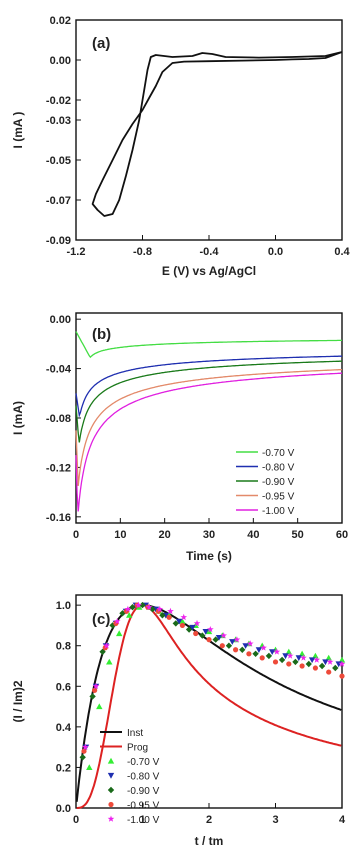  What do you see at coordinates (209, 841) in the screenshot?
I see `x-axis-label: t / tm` at bounding box center [209, 841].